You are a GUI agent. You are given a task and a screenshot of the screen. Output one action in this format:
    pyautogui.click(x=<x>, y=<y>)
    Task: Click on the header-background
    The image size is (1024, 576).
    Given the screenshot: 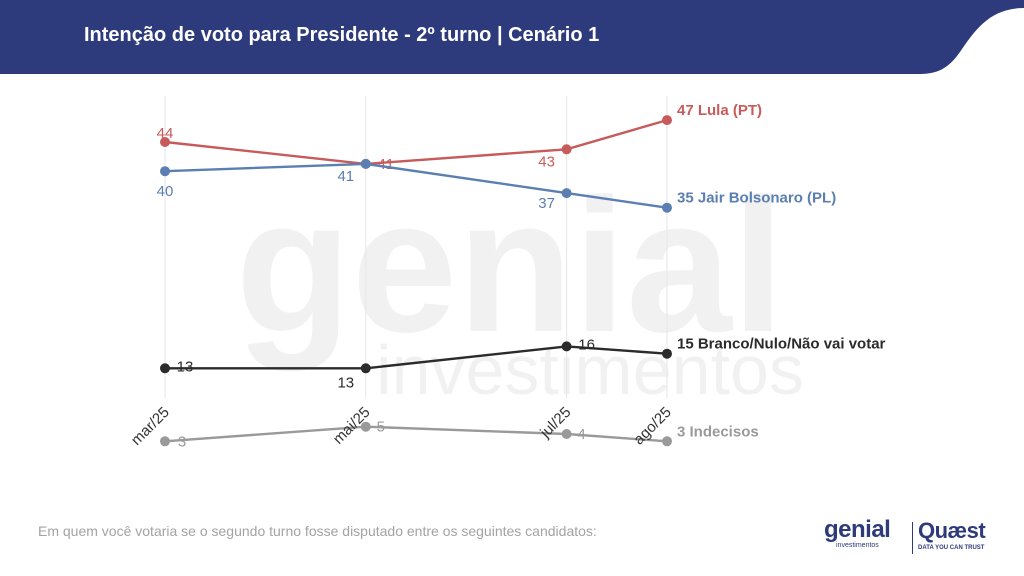 What is the action you would take?
    pyautogui.click(x=512, y=37)
    